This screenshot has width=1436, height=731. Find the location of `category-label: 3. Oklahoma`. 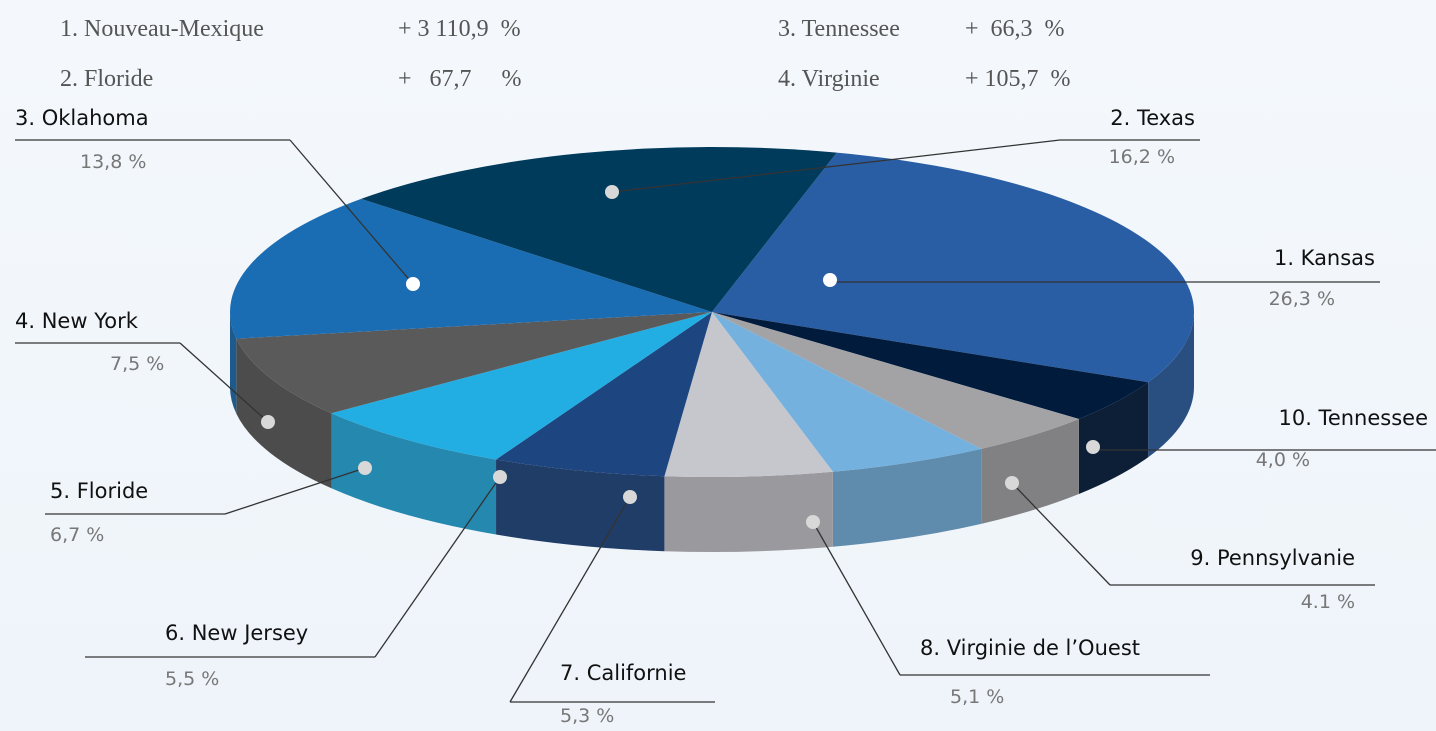

category-label: 3. Oklahoma is located at coordinates (82, 118).